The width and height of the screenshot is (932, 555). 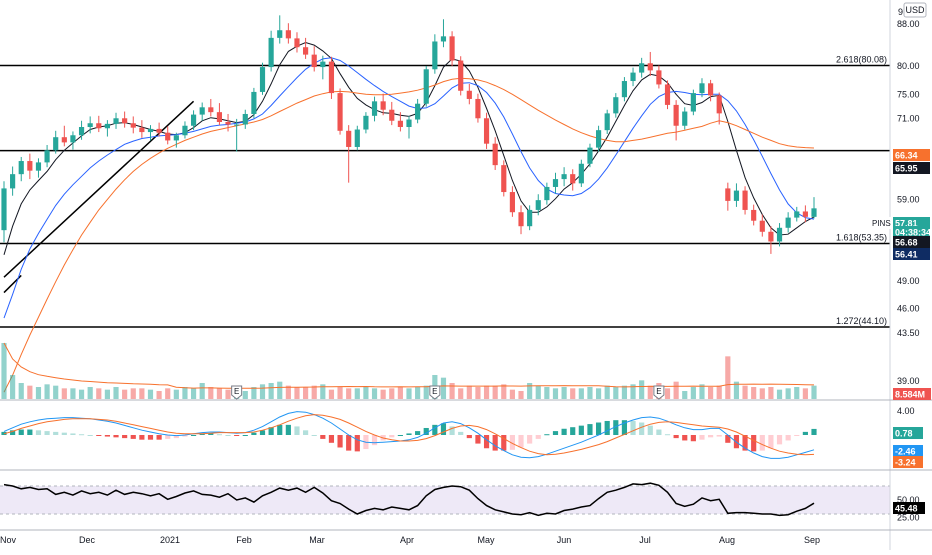 What do you see at coordinates (906, 411) in the screenshot?
I see `macd-axis-tick: 4.00` at bounding box center [906, 411].